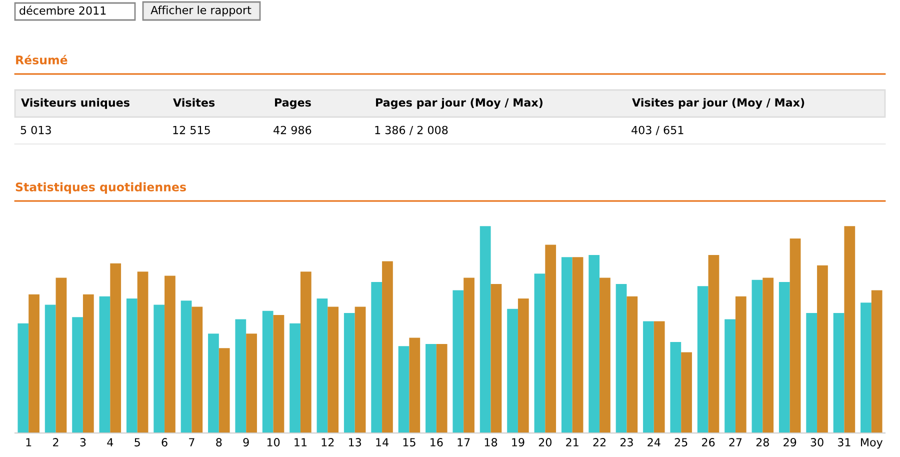 Image resolution: width=900 pixels, height=457 pixels. What do you see at coordinates (409, 442) in the screenshot?
I see `x-tick-label: 15` at bounding box center [409, 442].